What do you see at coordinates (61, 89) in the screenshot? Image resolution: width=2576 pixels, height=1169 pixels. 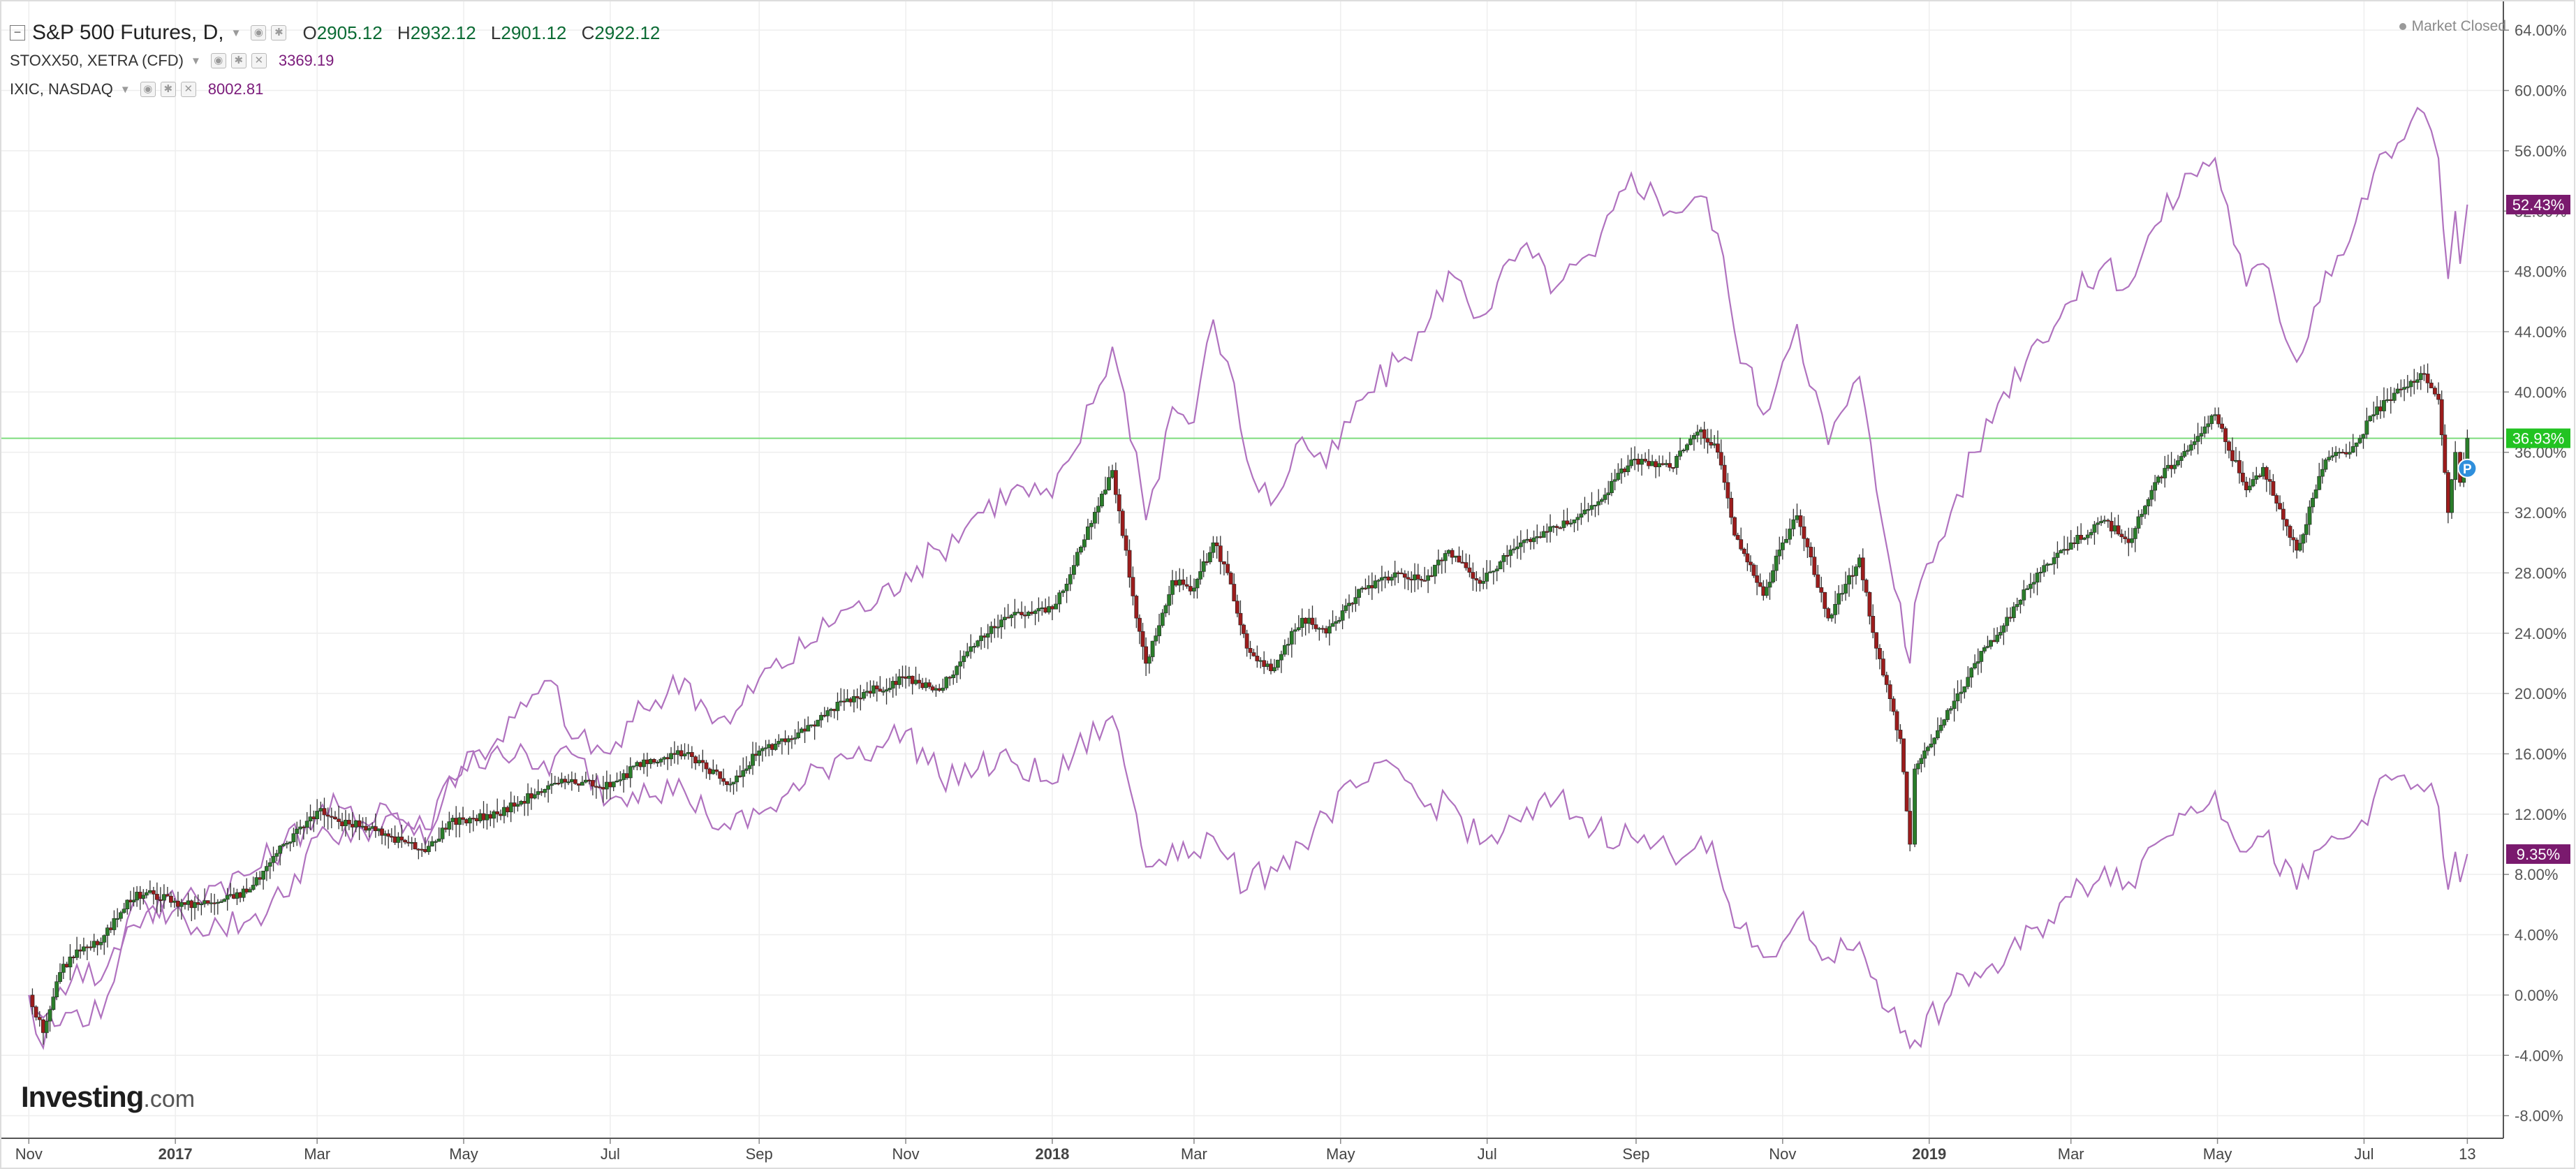 I see `compare-nasdaq-label: IXIC, NASDAQ` at bounding box center [61, 89].